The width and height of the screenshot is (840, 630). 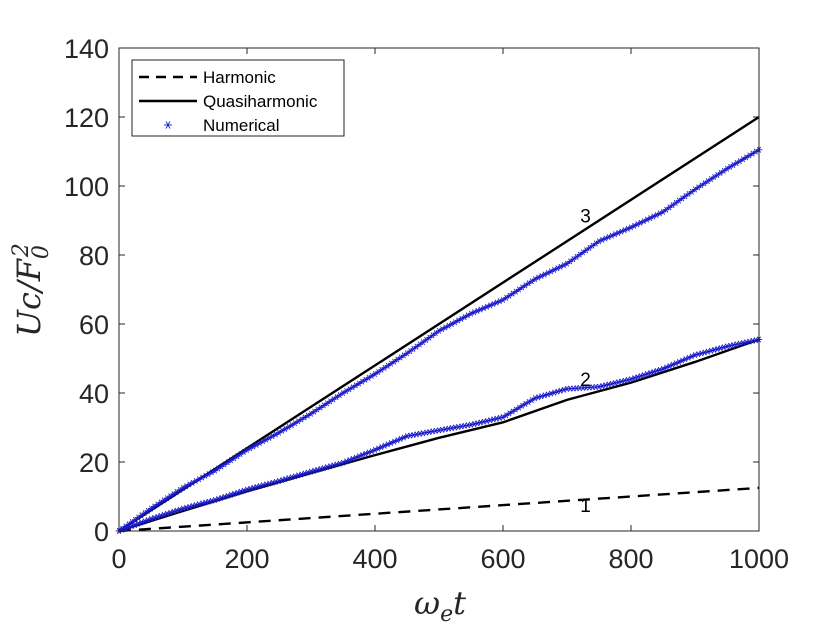 What do you see at coordinates (759, 559) in the screenshot?
I see `x-tick-label: 1000` at bounding box center [759, 559].